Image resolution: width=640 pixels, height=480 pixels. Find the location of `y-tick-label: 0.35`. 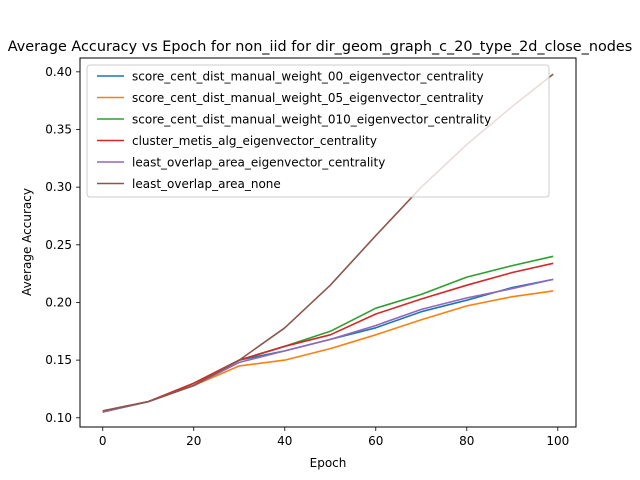

y-tick-label: 0.35 is located at coordinates (58, 129).